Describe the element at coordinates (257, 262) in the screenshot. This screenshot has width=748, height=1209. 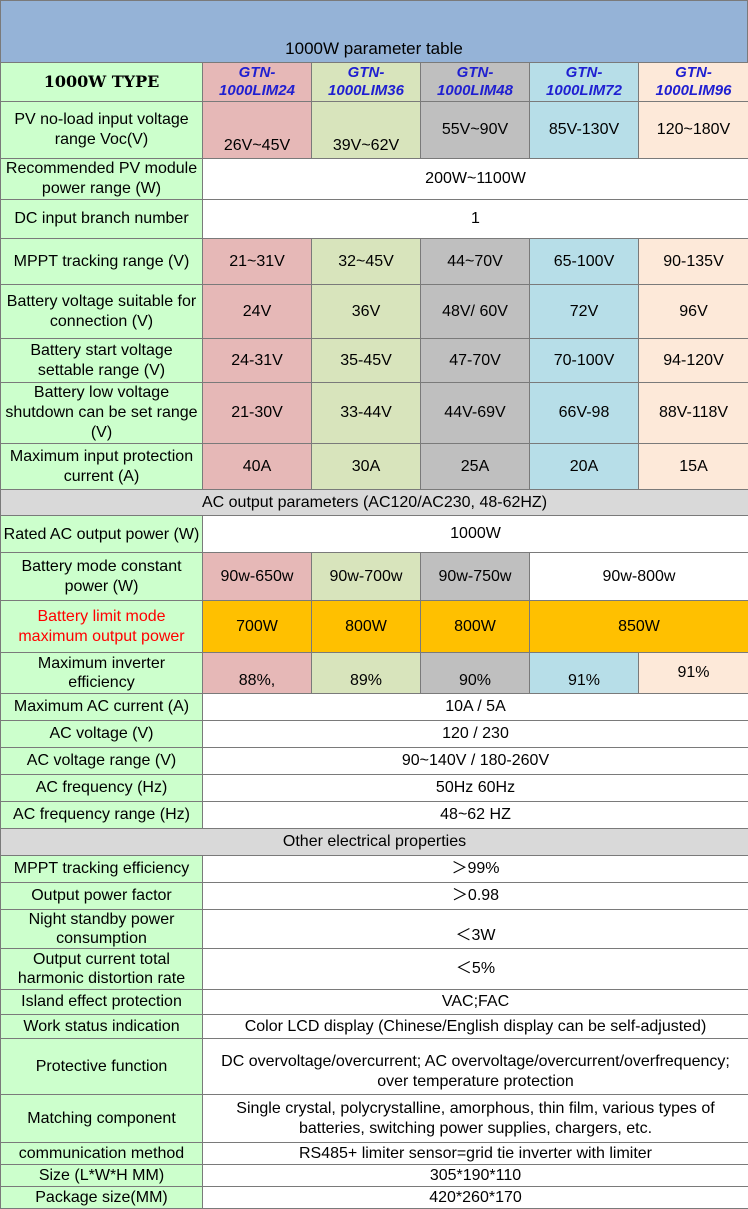
I see `cell-value: 21~31V` at that location.